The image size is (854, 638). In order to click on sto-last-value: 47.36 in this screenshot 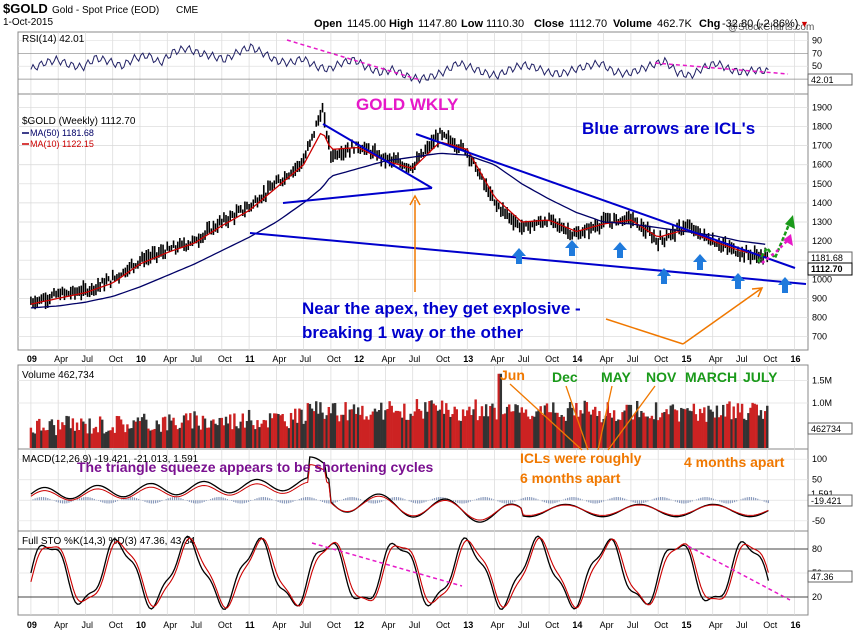, I will do `click(822, 577)`.